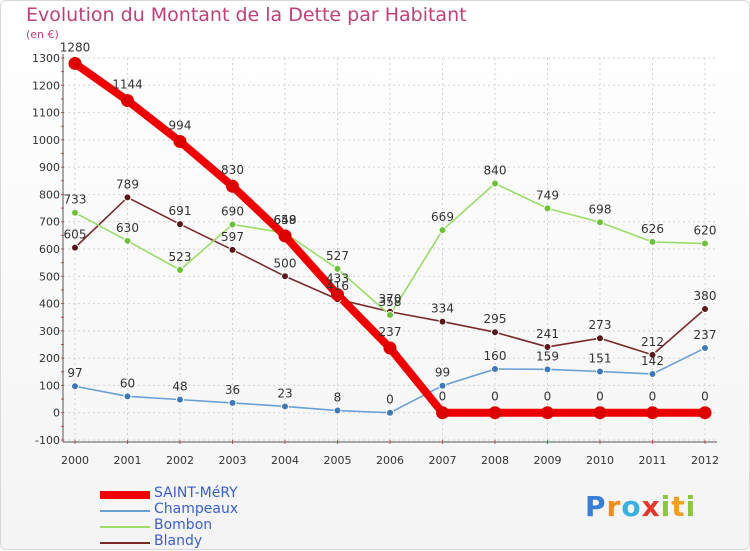 Image resolution: width=750 pixels, height=551 pixels. I want to click on x-tick-label: 2001, so click(128, 460).